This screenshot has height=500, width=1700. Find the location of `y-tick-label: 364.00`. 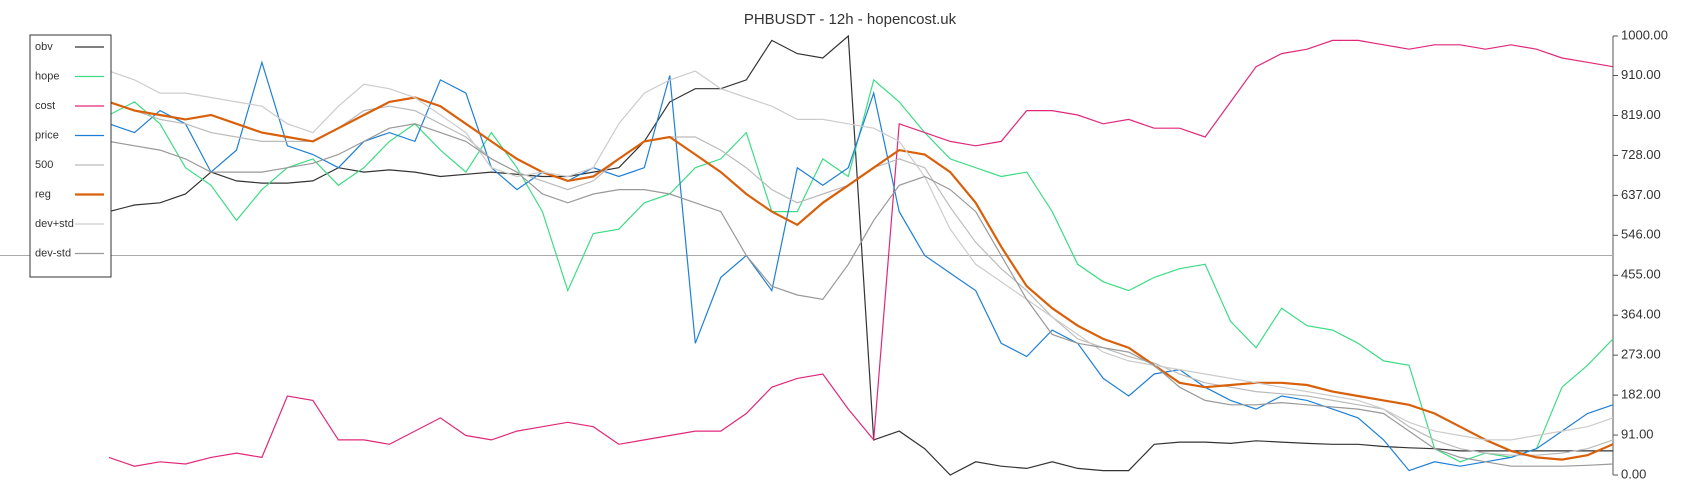

y-tick-label: 364.00 is located at coordinates (1641, 314).